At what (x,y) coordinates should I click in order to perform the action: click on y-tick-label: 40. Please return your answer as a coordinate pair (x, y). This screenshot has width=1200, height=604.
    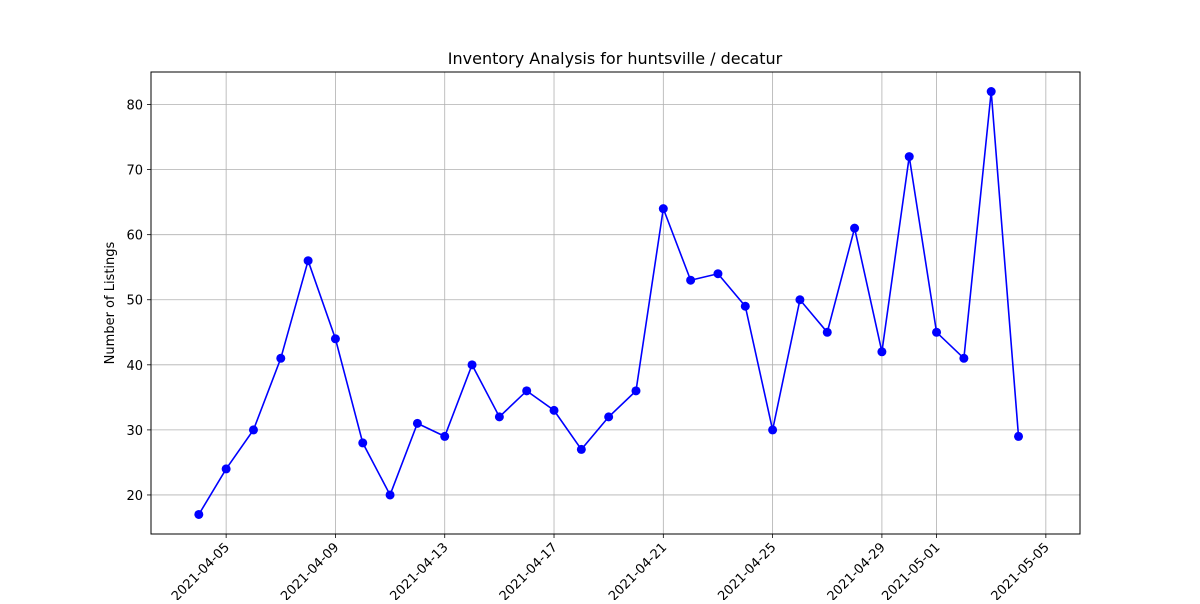
    Looking at the image, I should click on (134, 366).